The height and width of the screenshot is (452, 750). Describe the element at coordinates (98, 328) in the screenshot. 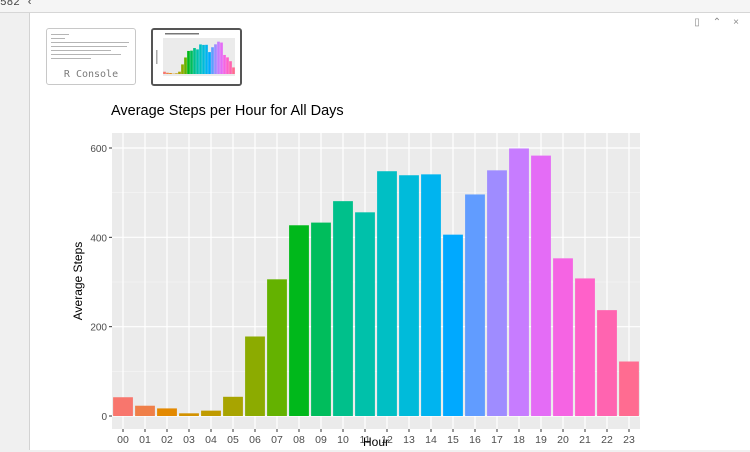

I see `y-tick-label: 200` at that location.